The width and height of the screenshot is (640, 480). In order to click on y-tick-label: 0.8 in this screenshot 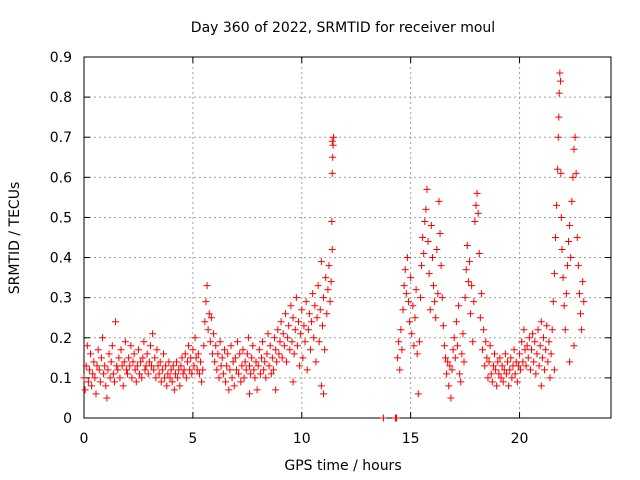, I will do `click(61, 98)`.